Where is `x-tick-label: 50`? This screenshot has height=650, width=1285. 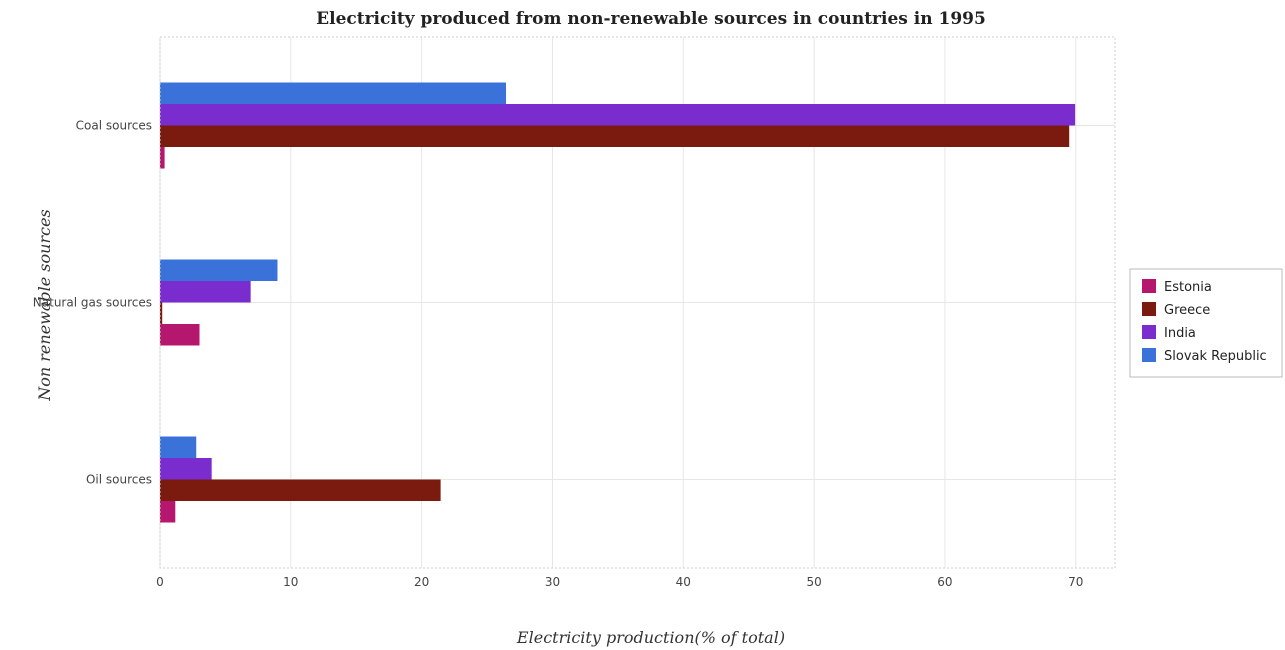
x-tick-label: 50 is located at coordinates (813, 582).